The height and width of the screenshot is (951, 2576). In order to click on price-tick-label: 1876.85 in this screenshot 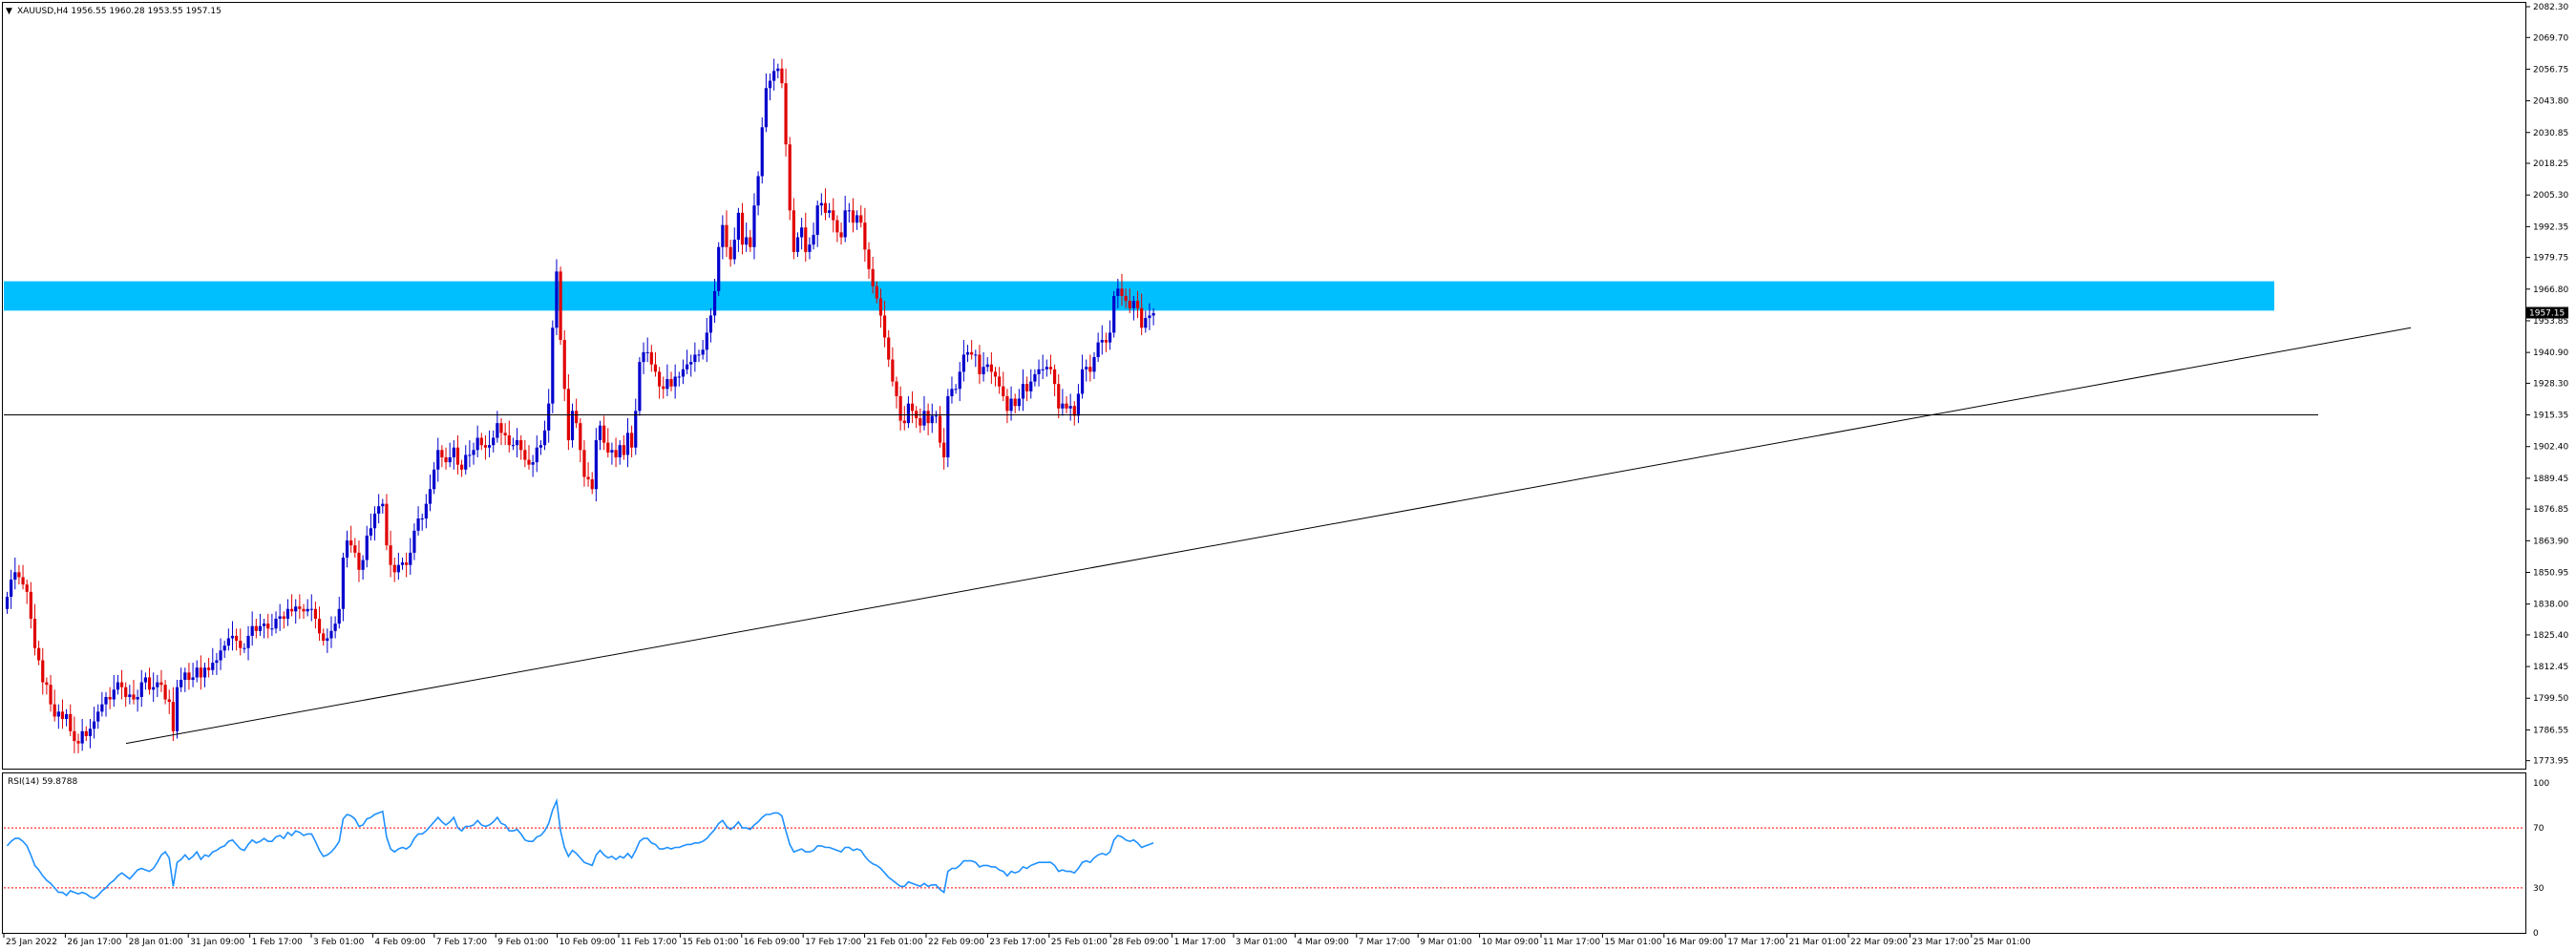, I will do `click(2550, 510)`.